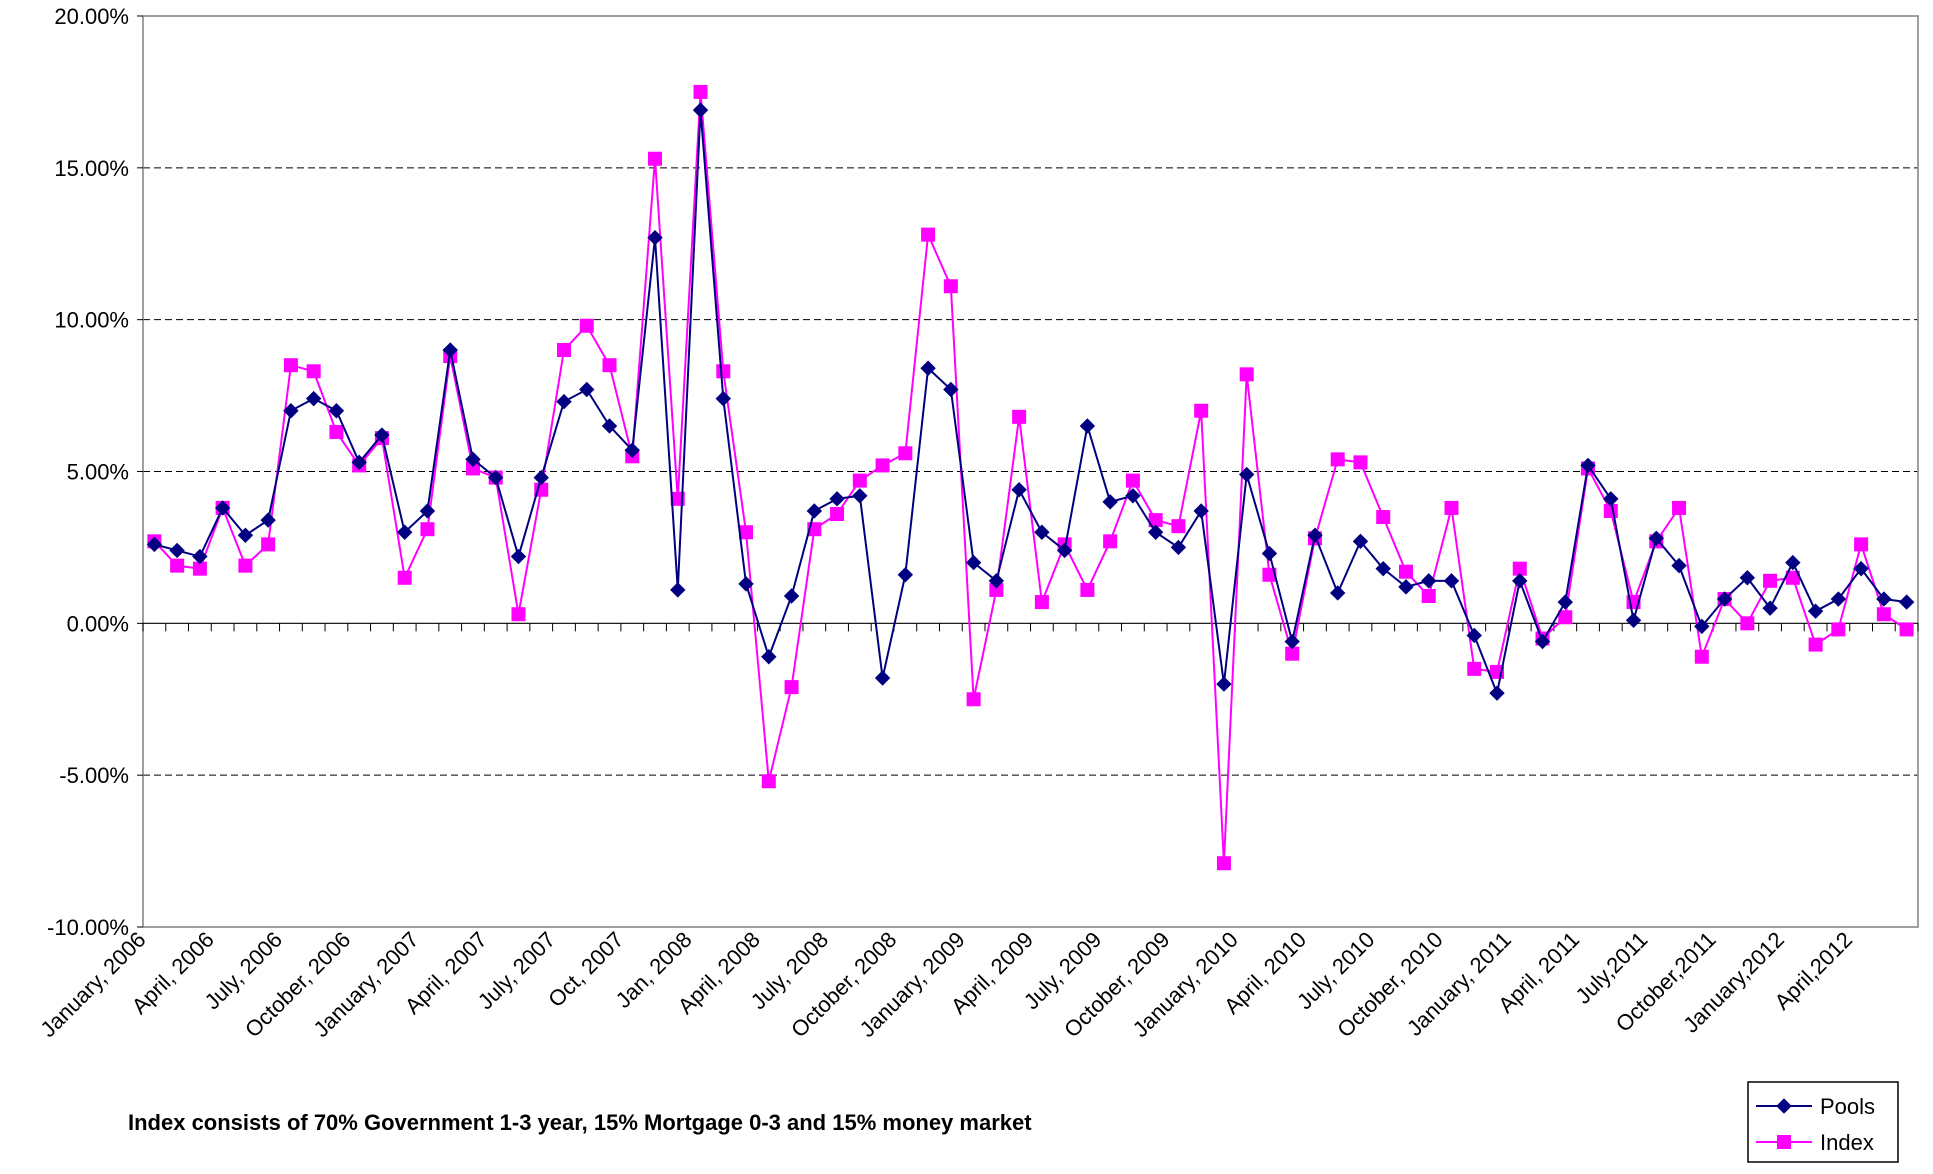 This screenshot has height=1174, width=1933. Describe the element at coordinates (88, 927) in the screenshot. I see `y-tick-label: -10.00%` at that location.